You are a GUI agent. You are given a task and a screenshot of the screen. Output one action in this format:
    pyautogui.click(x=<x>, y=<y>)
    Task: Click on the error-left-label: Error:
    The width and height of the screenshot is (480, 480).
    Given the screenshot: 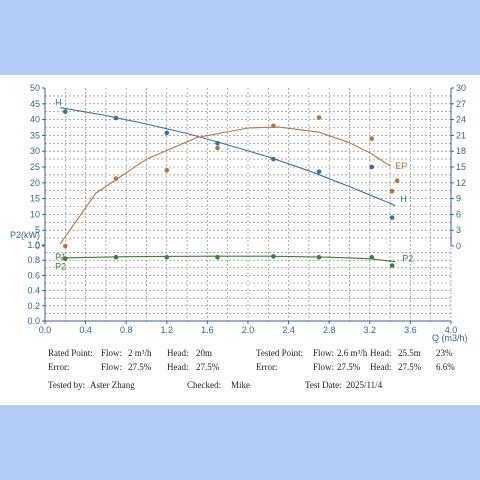 What is the action you would take?
    pyautogui.click(x=59, y=367)
    